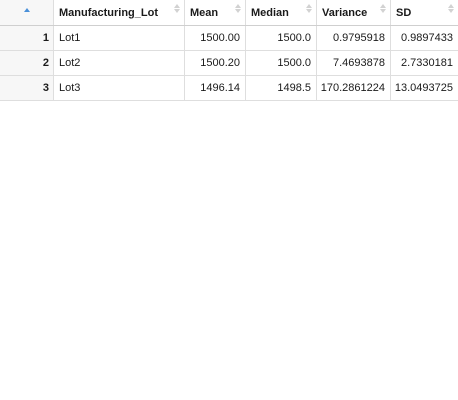  What do you see at coordinates (215, 63) in the screenshot?
I see `cell-mean: 1500.20` at bounding box center [215, 63].